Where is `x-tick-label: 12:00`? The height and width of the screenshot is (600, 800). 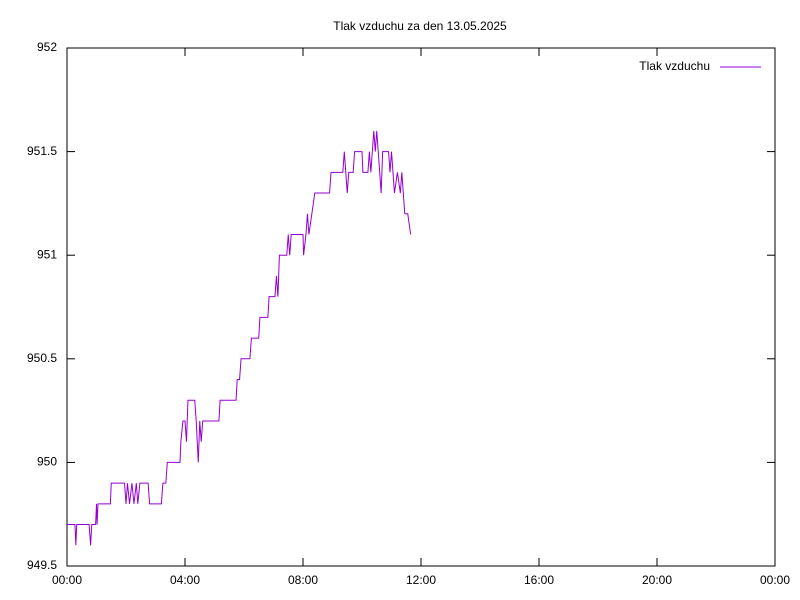
x-tick-label: 12:00 is located at coordinates (421, 580).